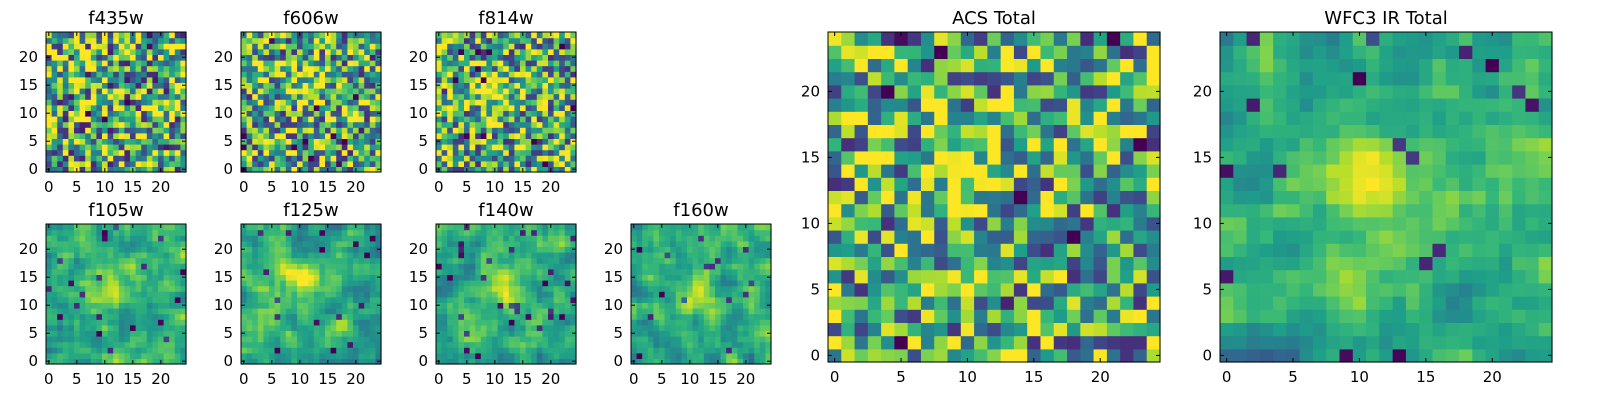  I want to click on y-tick-label: 10, so click(418, 305).